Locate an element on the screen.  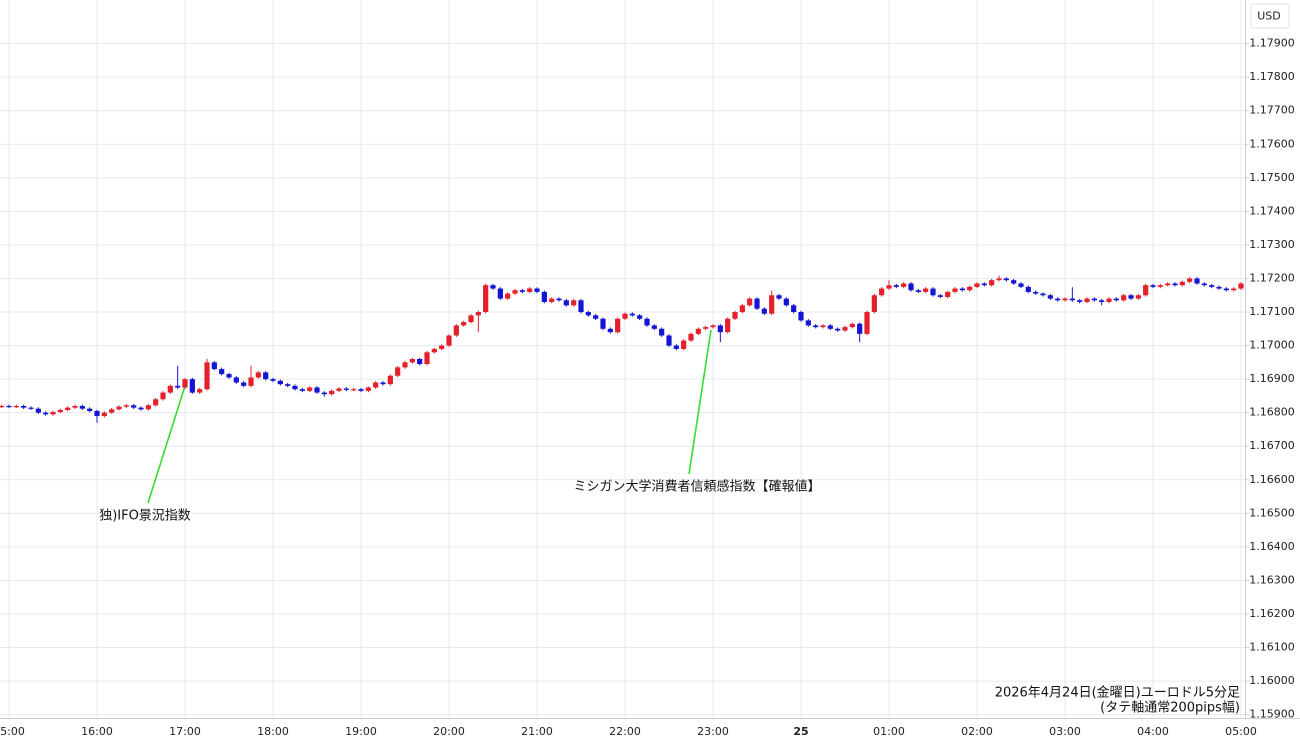
y-tick-label: 1.16200 is located at coordinates (1272, 613).